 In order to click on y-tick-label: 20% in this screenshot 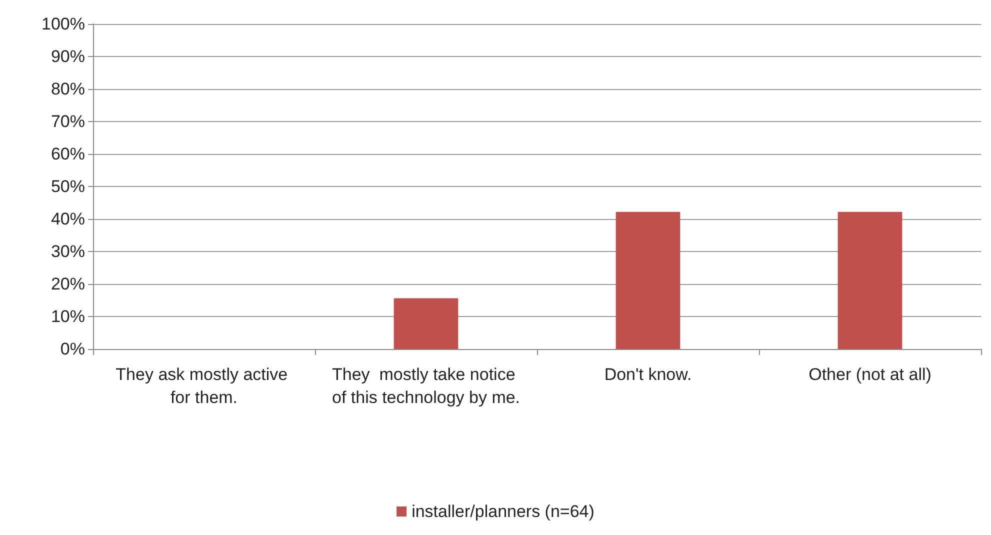, I will do `click(67, 284)`.